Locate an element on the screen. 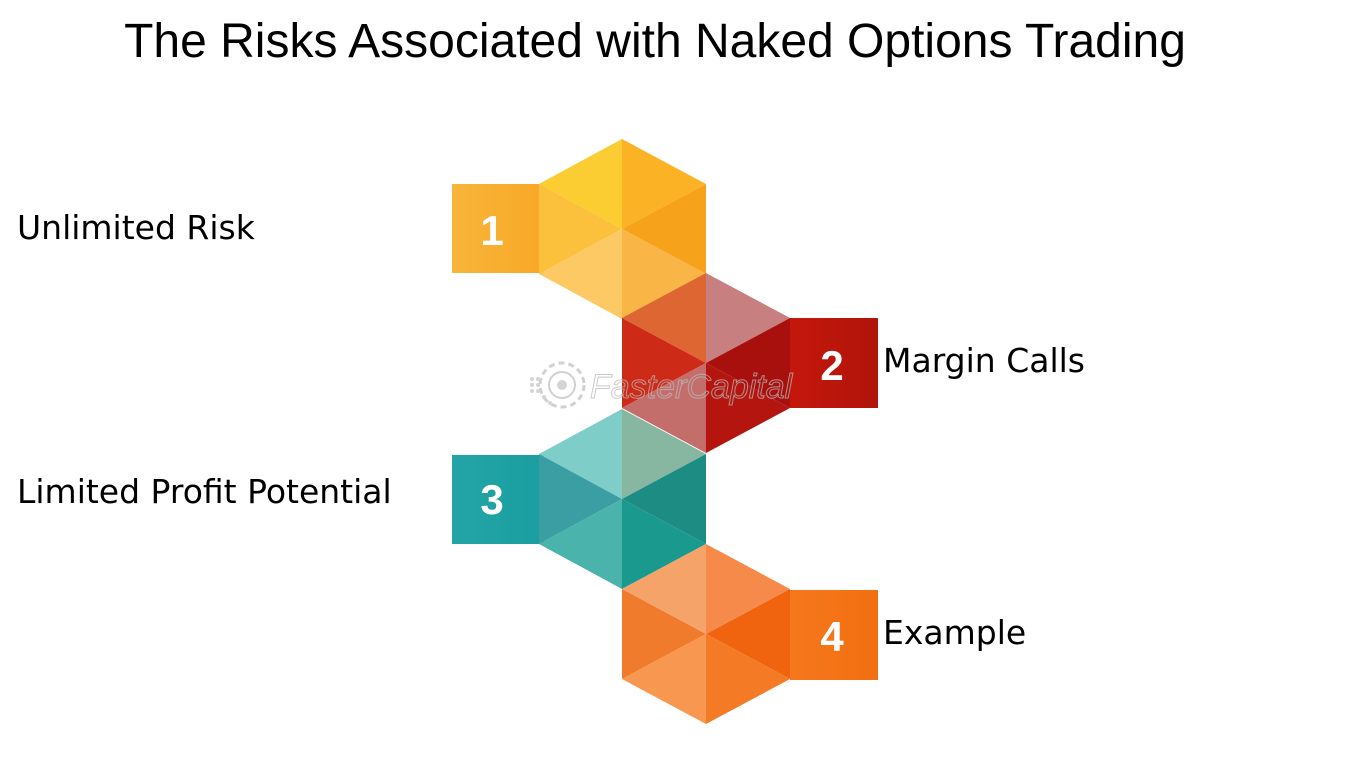  step-1-label: Unlimited Risk is located at coordinates (136, 227).